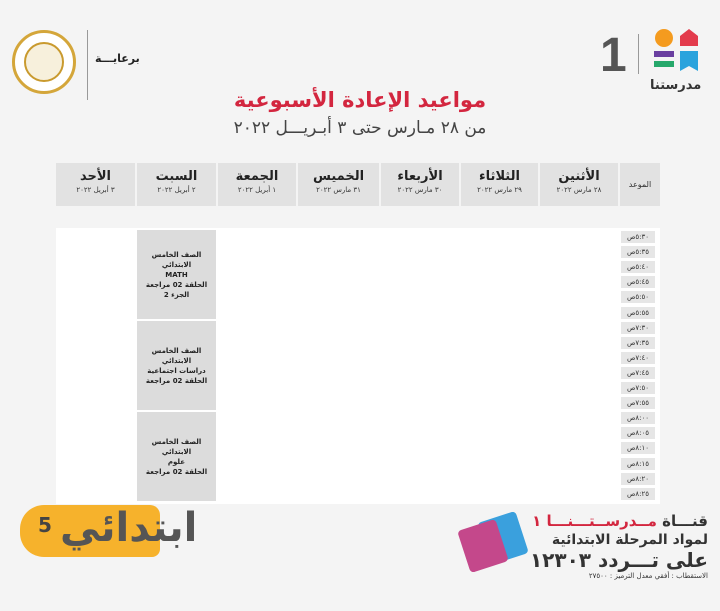 Image resolution: width=720 pixels, height=611 pixels. What do you see at coordinates (638, 478) in the screenshot?
I see `time-cell: ٨:٢٠ص` at bounding box center [638, 478].